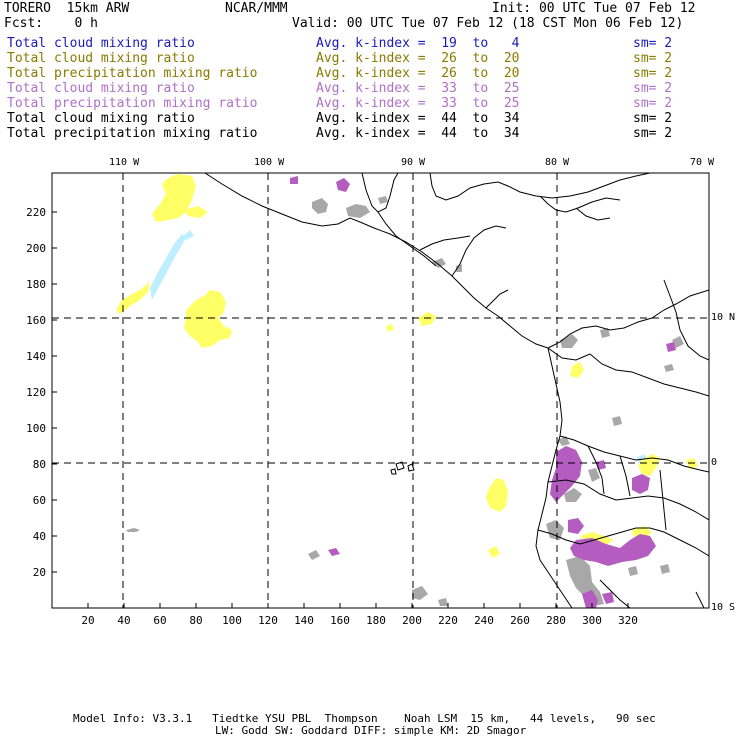 The image size is (740, 740). Describe the element at coordinates (67, 8) in the screenshot. I see `model-title: TORERO 15km ARW` at that location.